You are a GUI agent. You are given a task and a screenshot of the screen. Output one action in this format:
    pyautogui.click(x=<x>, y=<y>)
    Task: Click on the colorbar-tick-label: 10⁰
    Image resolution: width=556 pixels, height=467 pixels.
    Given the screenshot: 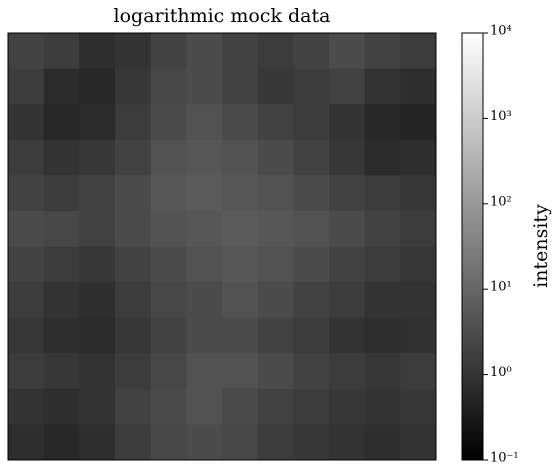 What is the action you would take?
    pyautogui.click(x=501, y=372)
    